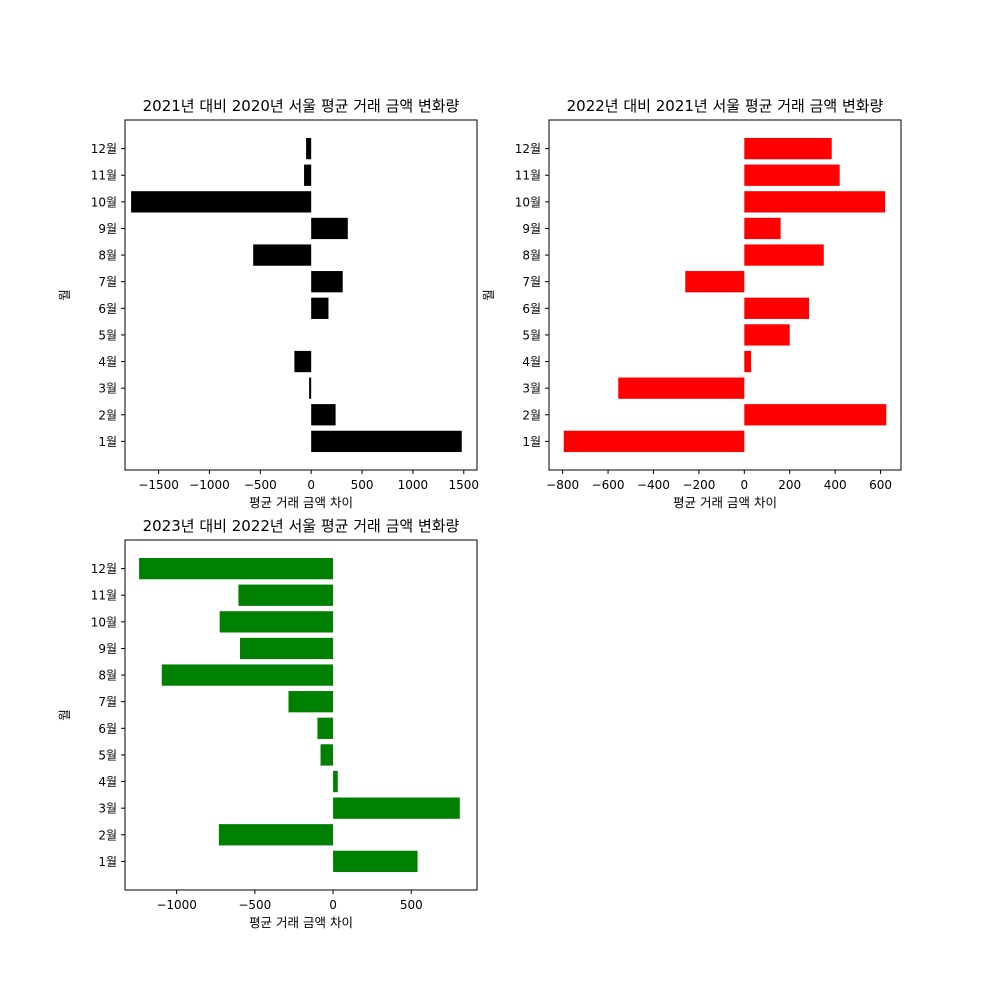  I want to click on x-tick-label: 400, so click(835, 485).